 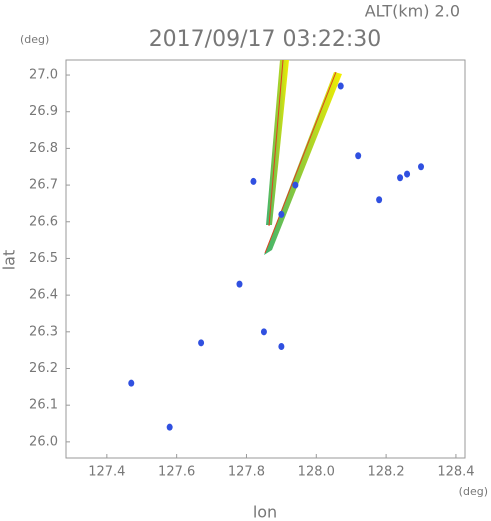 I want to click on y-tick-label: 26.6, so click(x=43, y=221).